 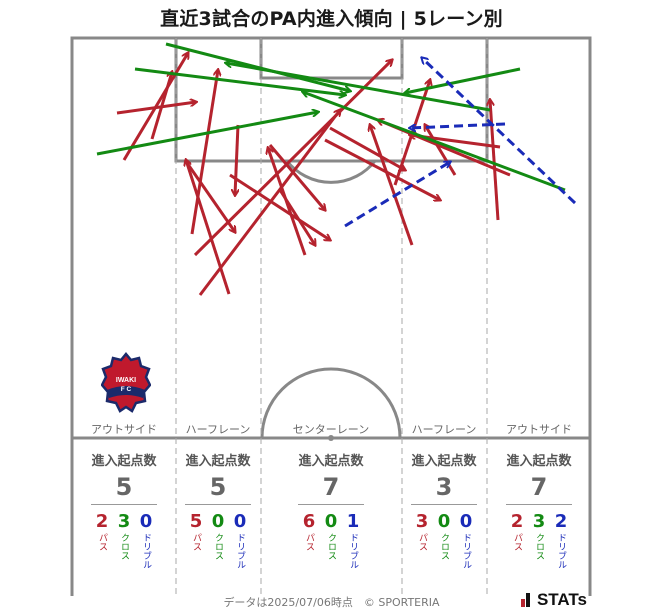 I want to click on stats-breakdown: 3 パス 0 クロス 0 ドリブル, so click(x=444, y=540).